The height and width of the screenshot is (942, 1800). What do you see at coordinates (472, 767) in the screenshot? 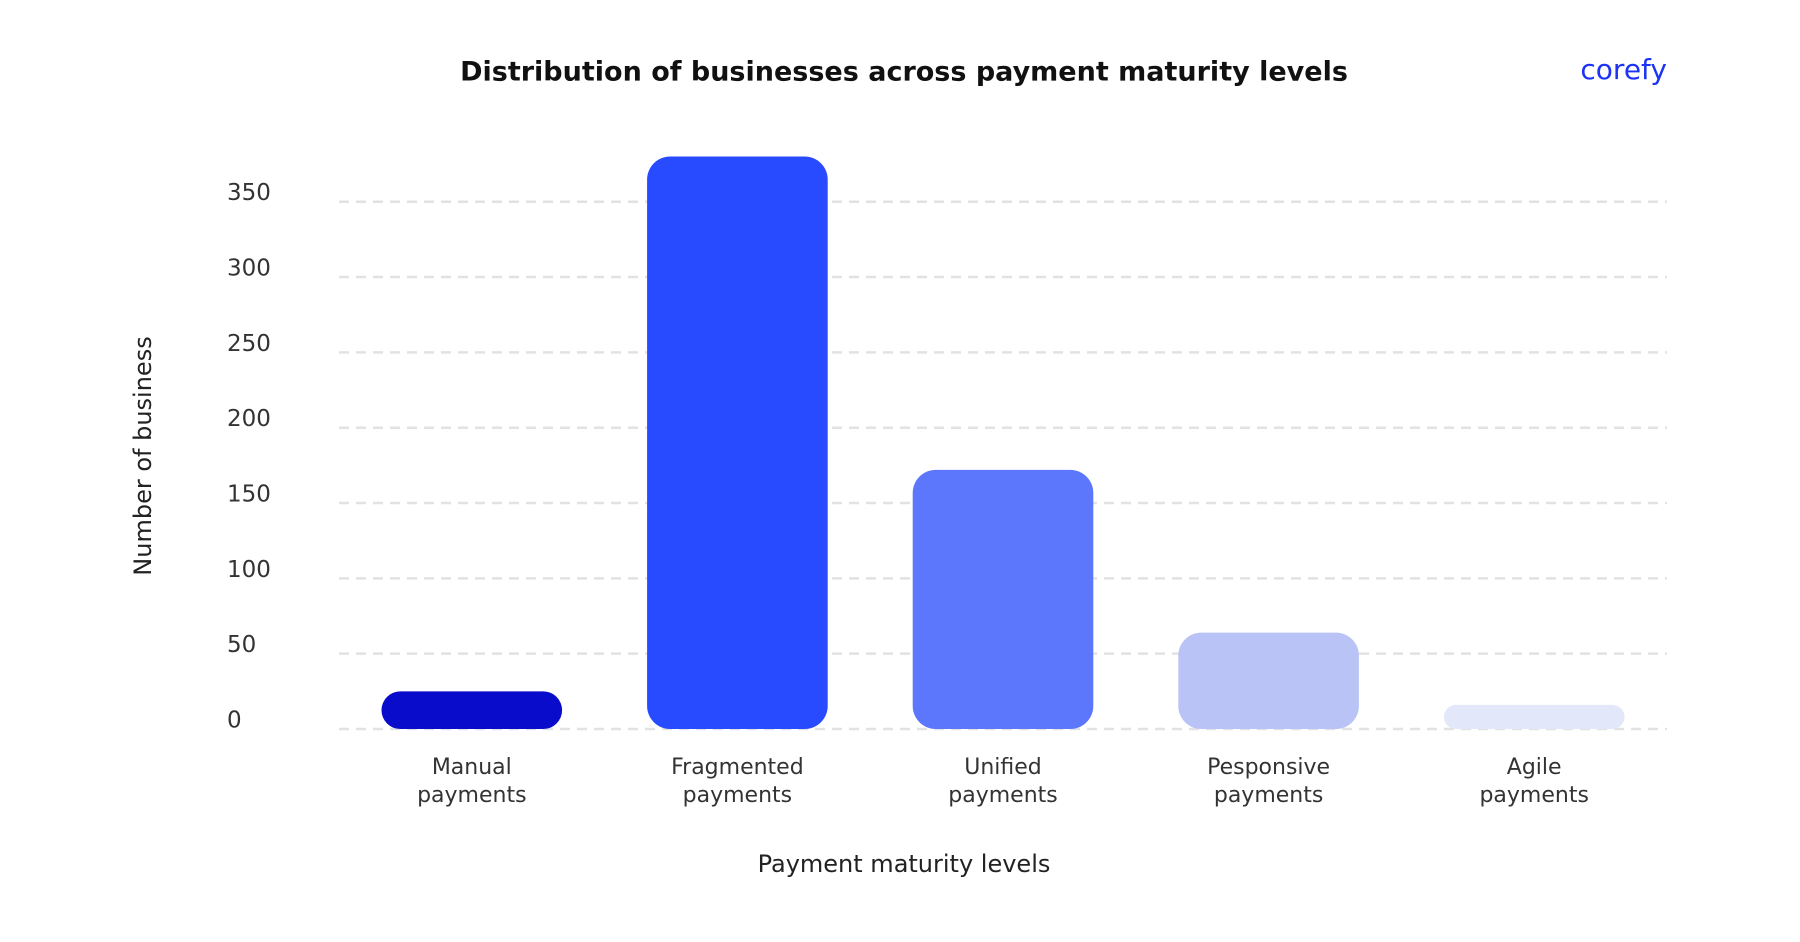
I see `x-tick-line: Manual` at bounding box center [472, 767].